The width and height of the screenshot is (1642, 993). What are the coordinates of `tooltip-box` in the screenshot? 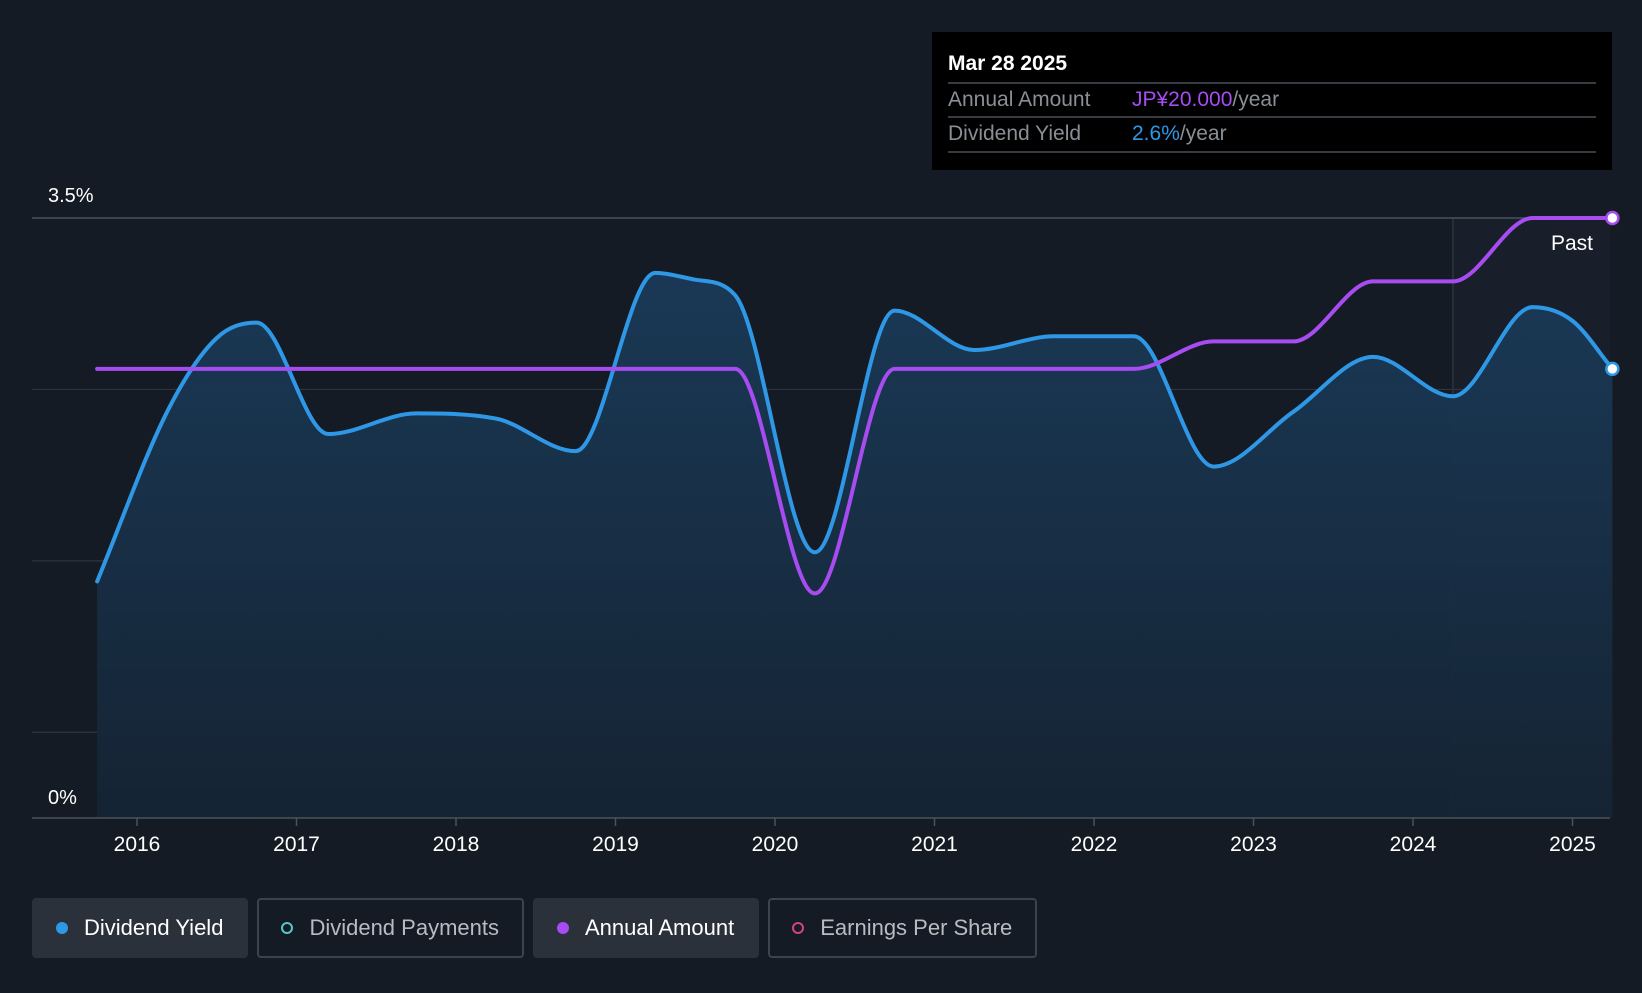 It's located at (1272, 101).